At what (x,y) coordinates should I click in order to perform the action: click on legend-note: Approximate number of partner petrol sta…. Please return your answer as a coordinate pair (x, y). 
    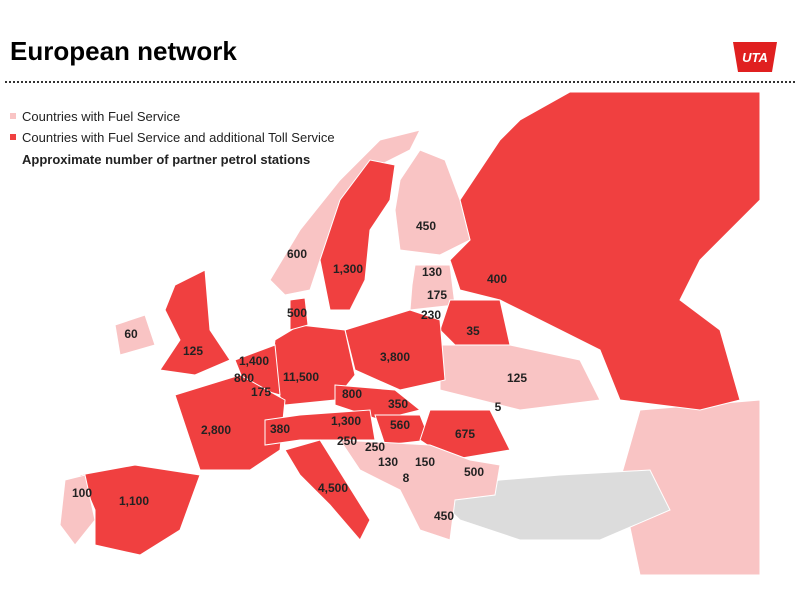
    Looking at the image, I should click on (166, 159).